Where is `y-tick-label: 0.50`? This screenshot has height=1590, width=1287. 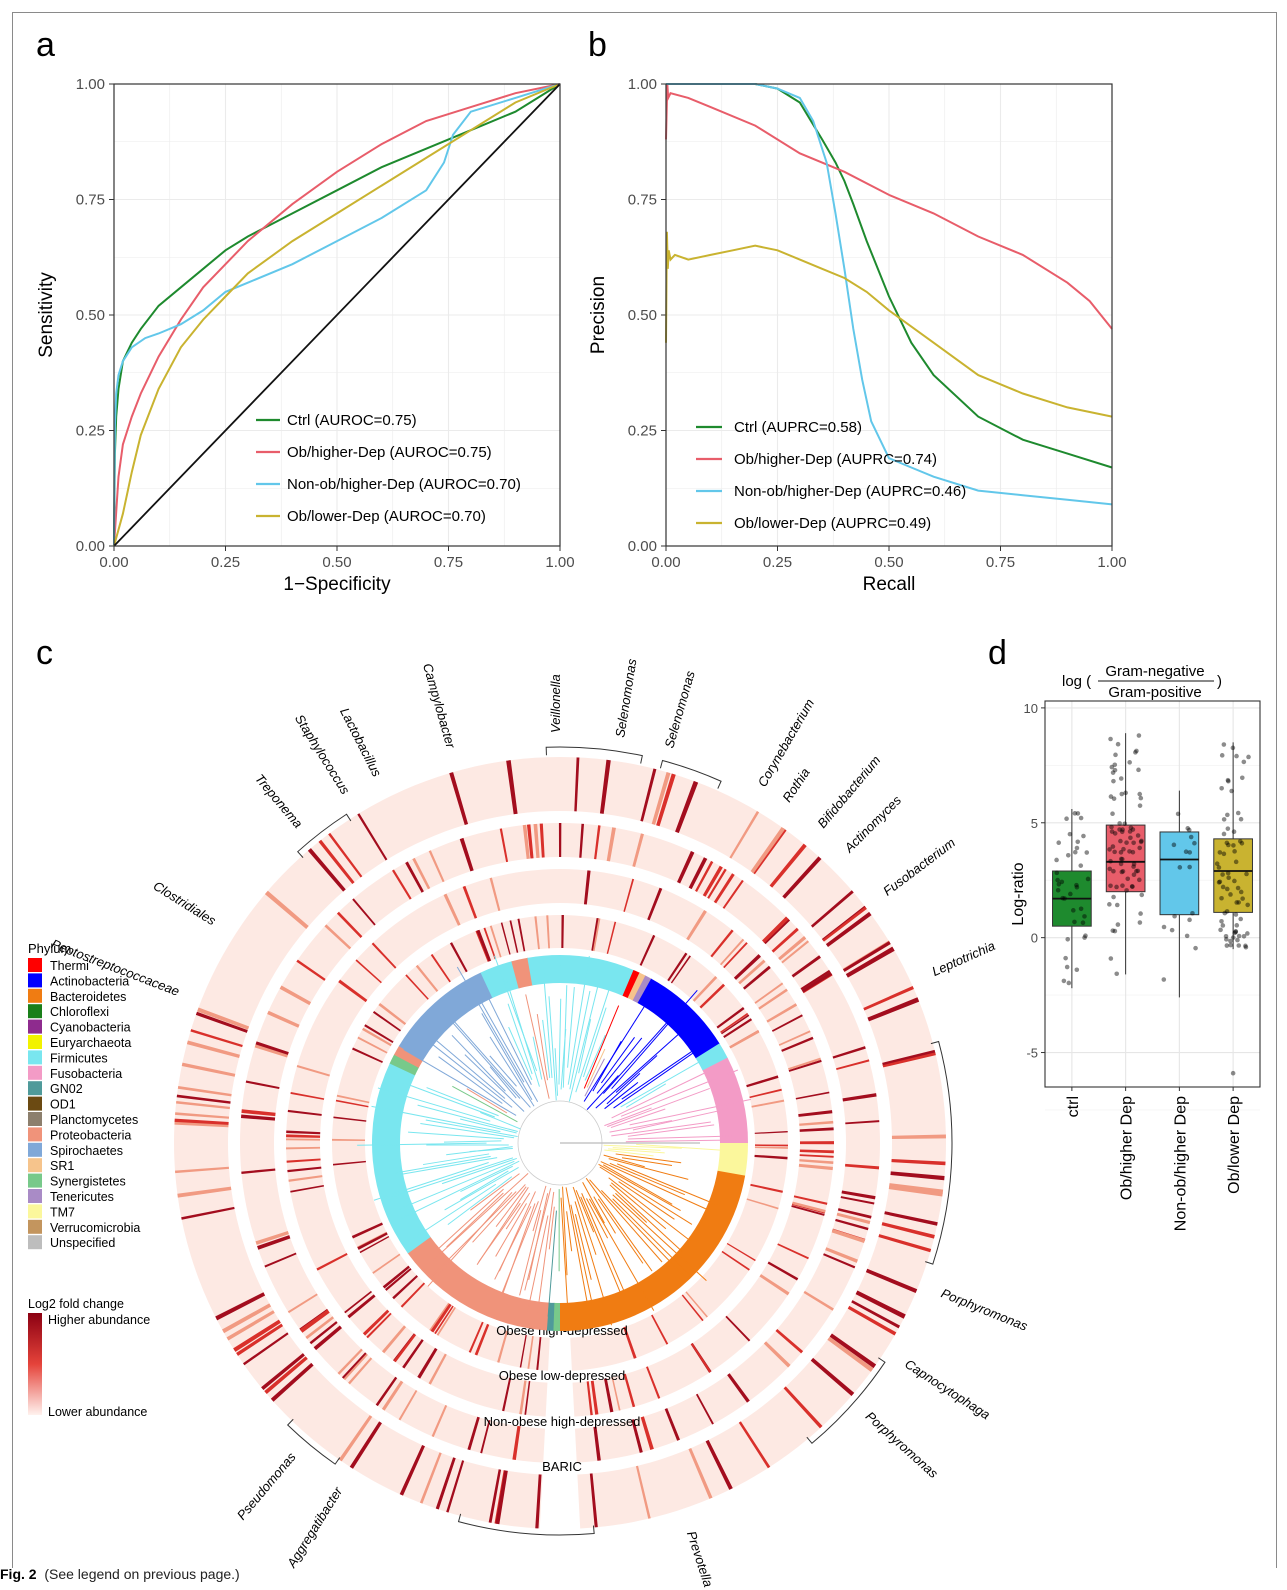
y-tick-label: 0.50 is located at coordinates (642, 315).